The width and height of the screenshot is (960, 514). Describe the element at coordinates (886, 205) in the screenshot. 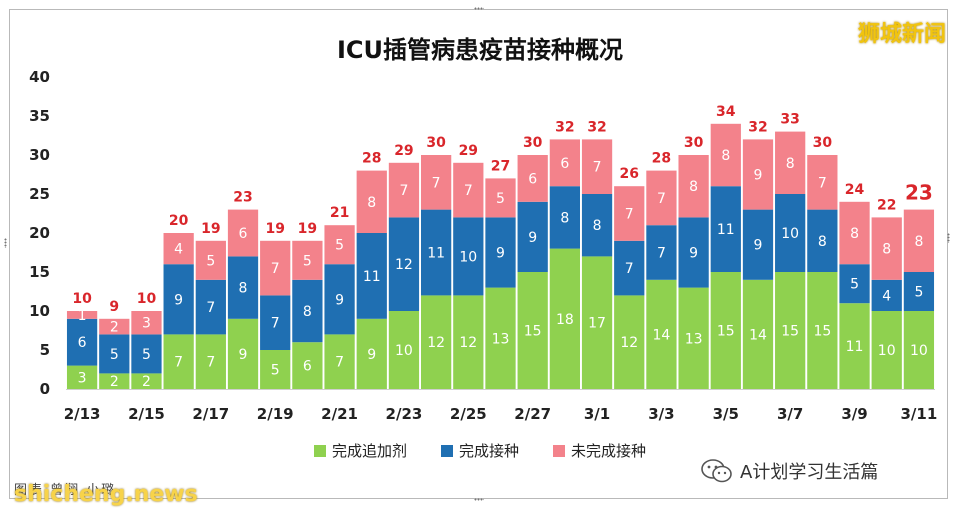

I see `bar-total-label: 22` at that location.